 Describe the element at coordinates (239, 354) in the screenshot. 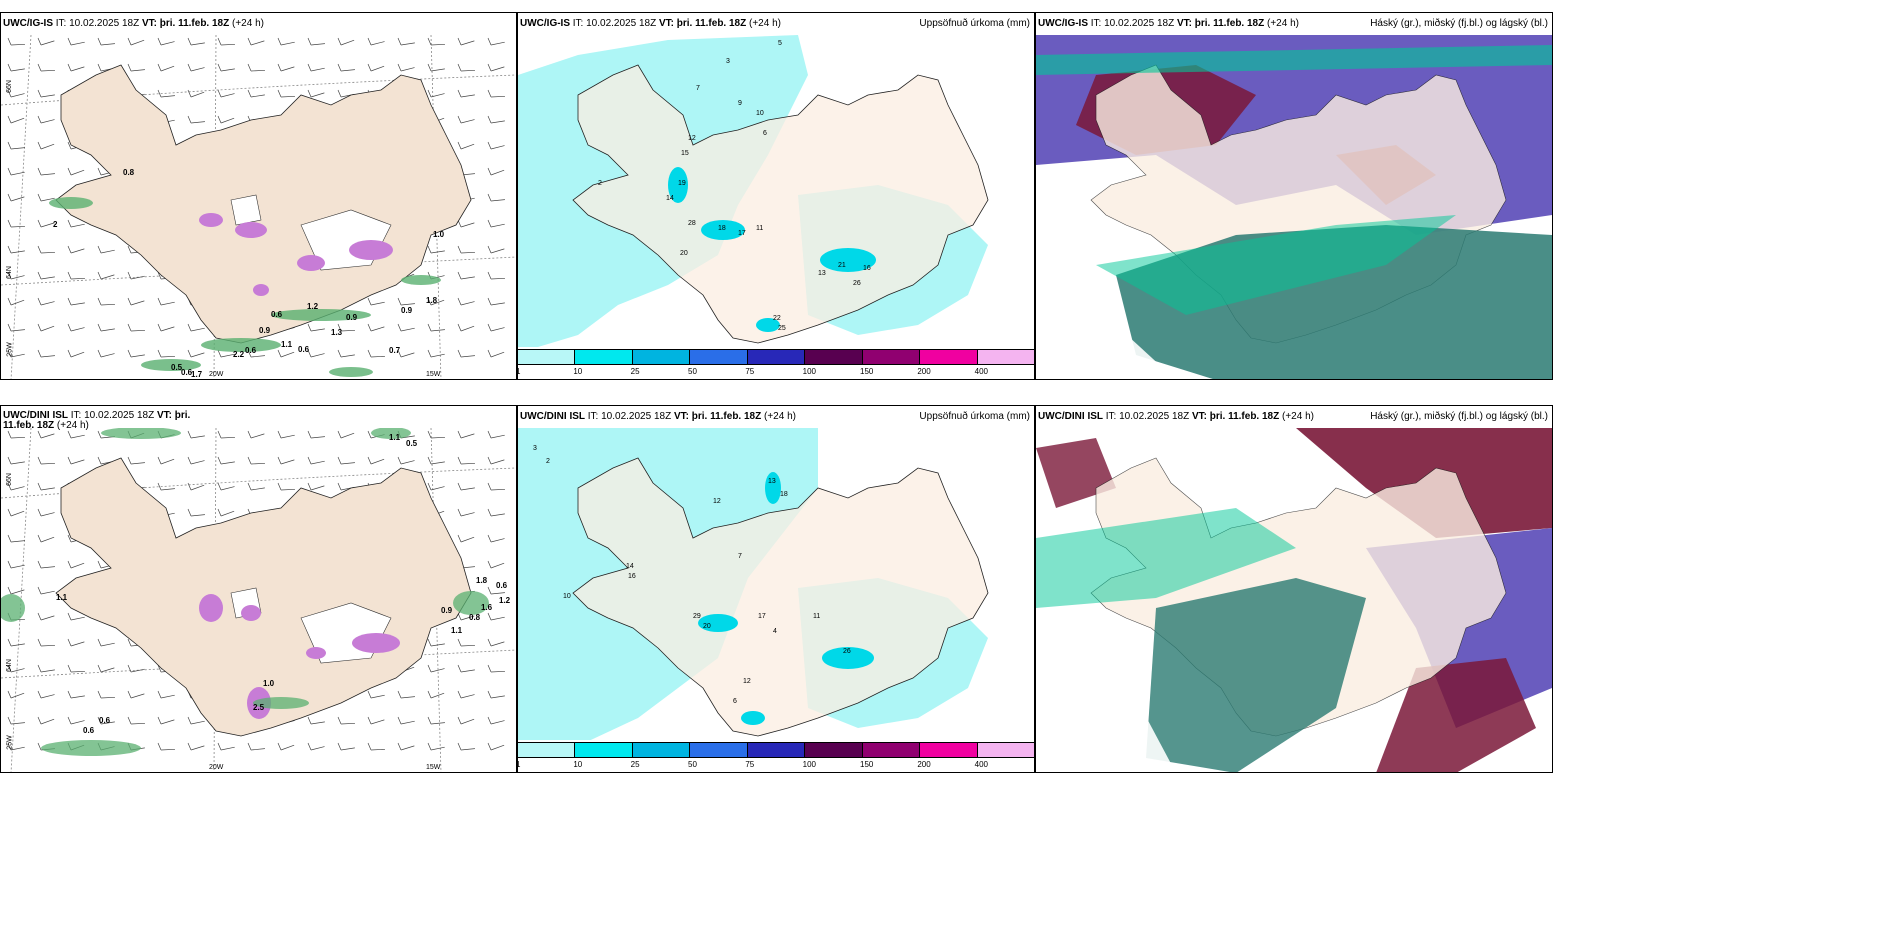

I see `value-label: 2.2` at that location.